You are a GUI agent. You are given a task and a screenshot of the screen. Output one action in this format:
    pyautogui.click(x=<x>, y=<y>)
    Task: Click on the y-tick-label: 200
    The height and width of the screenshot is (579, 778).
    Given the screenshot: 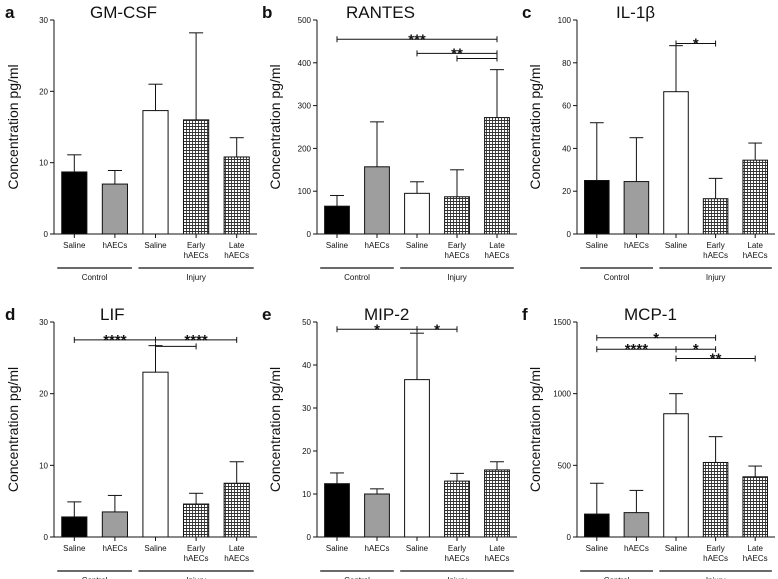 What is the action you would take?
    pyautogui.click(x=305, y=148)
    